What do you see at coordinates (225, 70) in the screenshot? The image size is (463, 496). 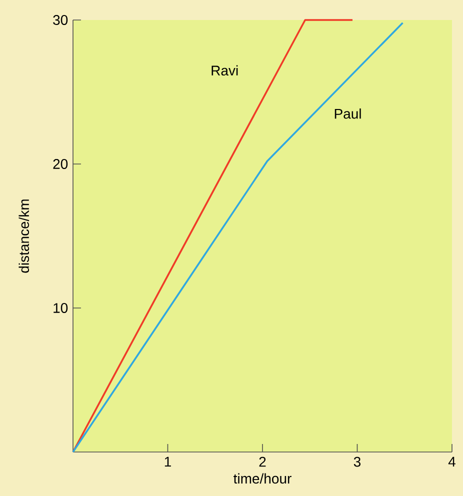 I see `text: Ravi` at bounding box center [225, 70].